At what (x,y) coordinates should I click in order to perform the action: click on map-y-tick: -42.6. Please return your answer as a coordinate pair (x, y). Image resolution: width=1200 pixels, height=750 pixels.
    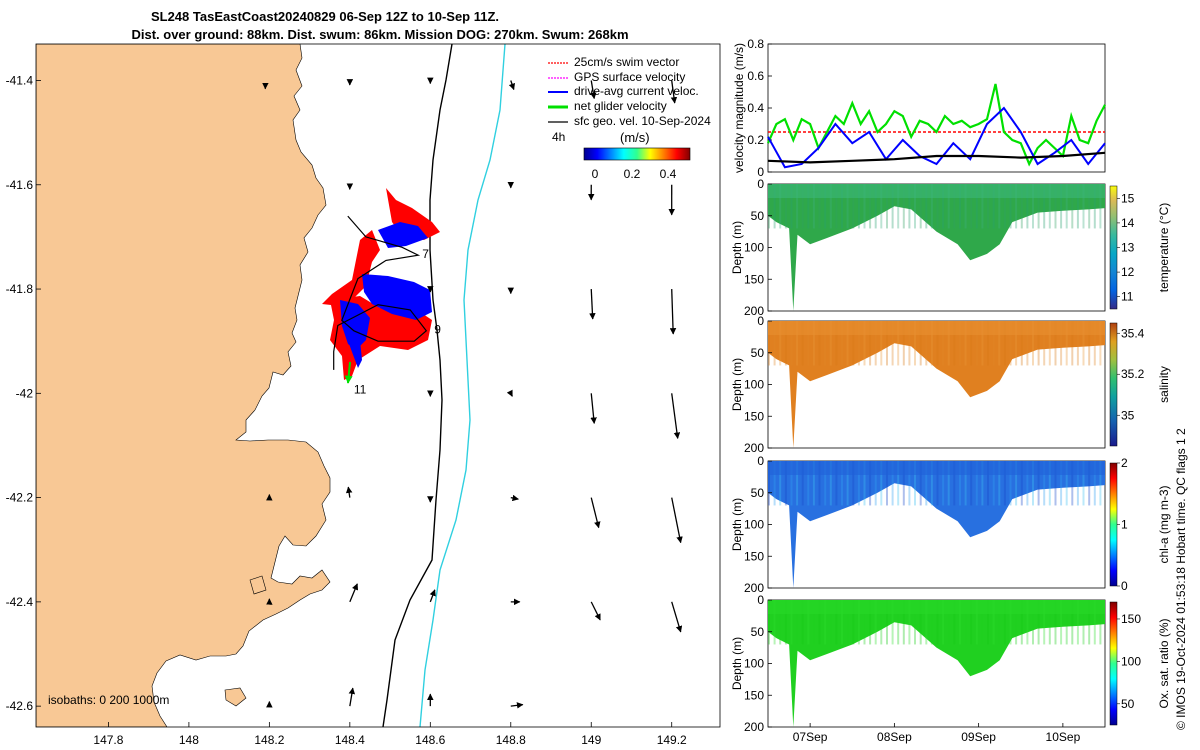
    Looking at the image, I should click on (20, 706).